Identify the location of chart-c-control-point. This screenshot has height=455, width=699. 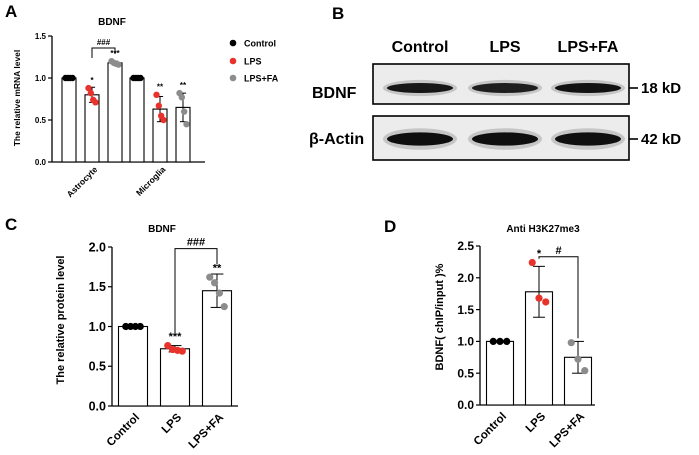
(140, 326).